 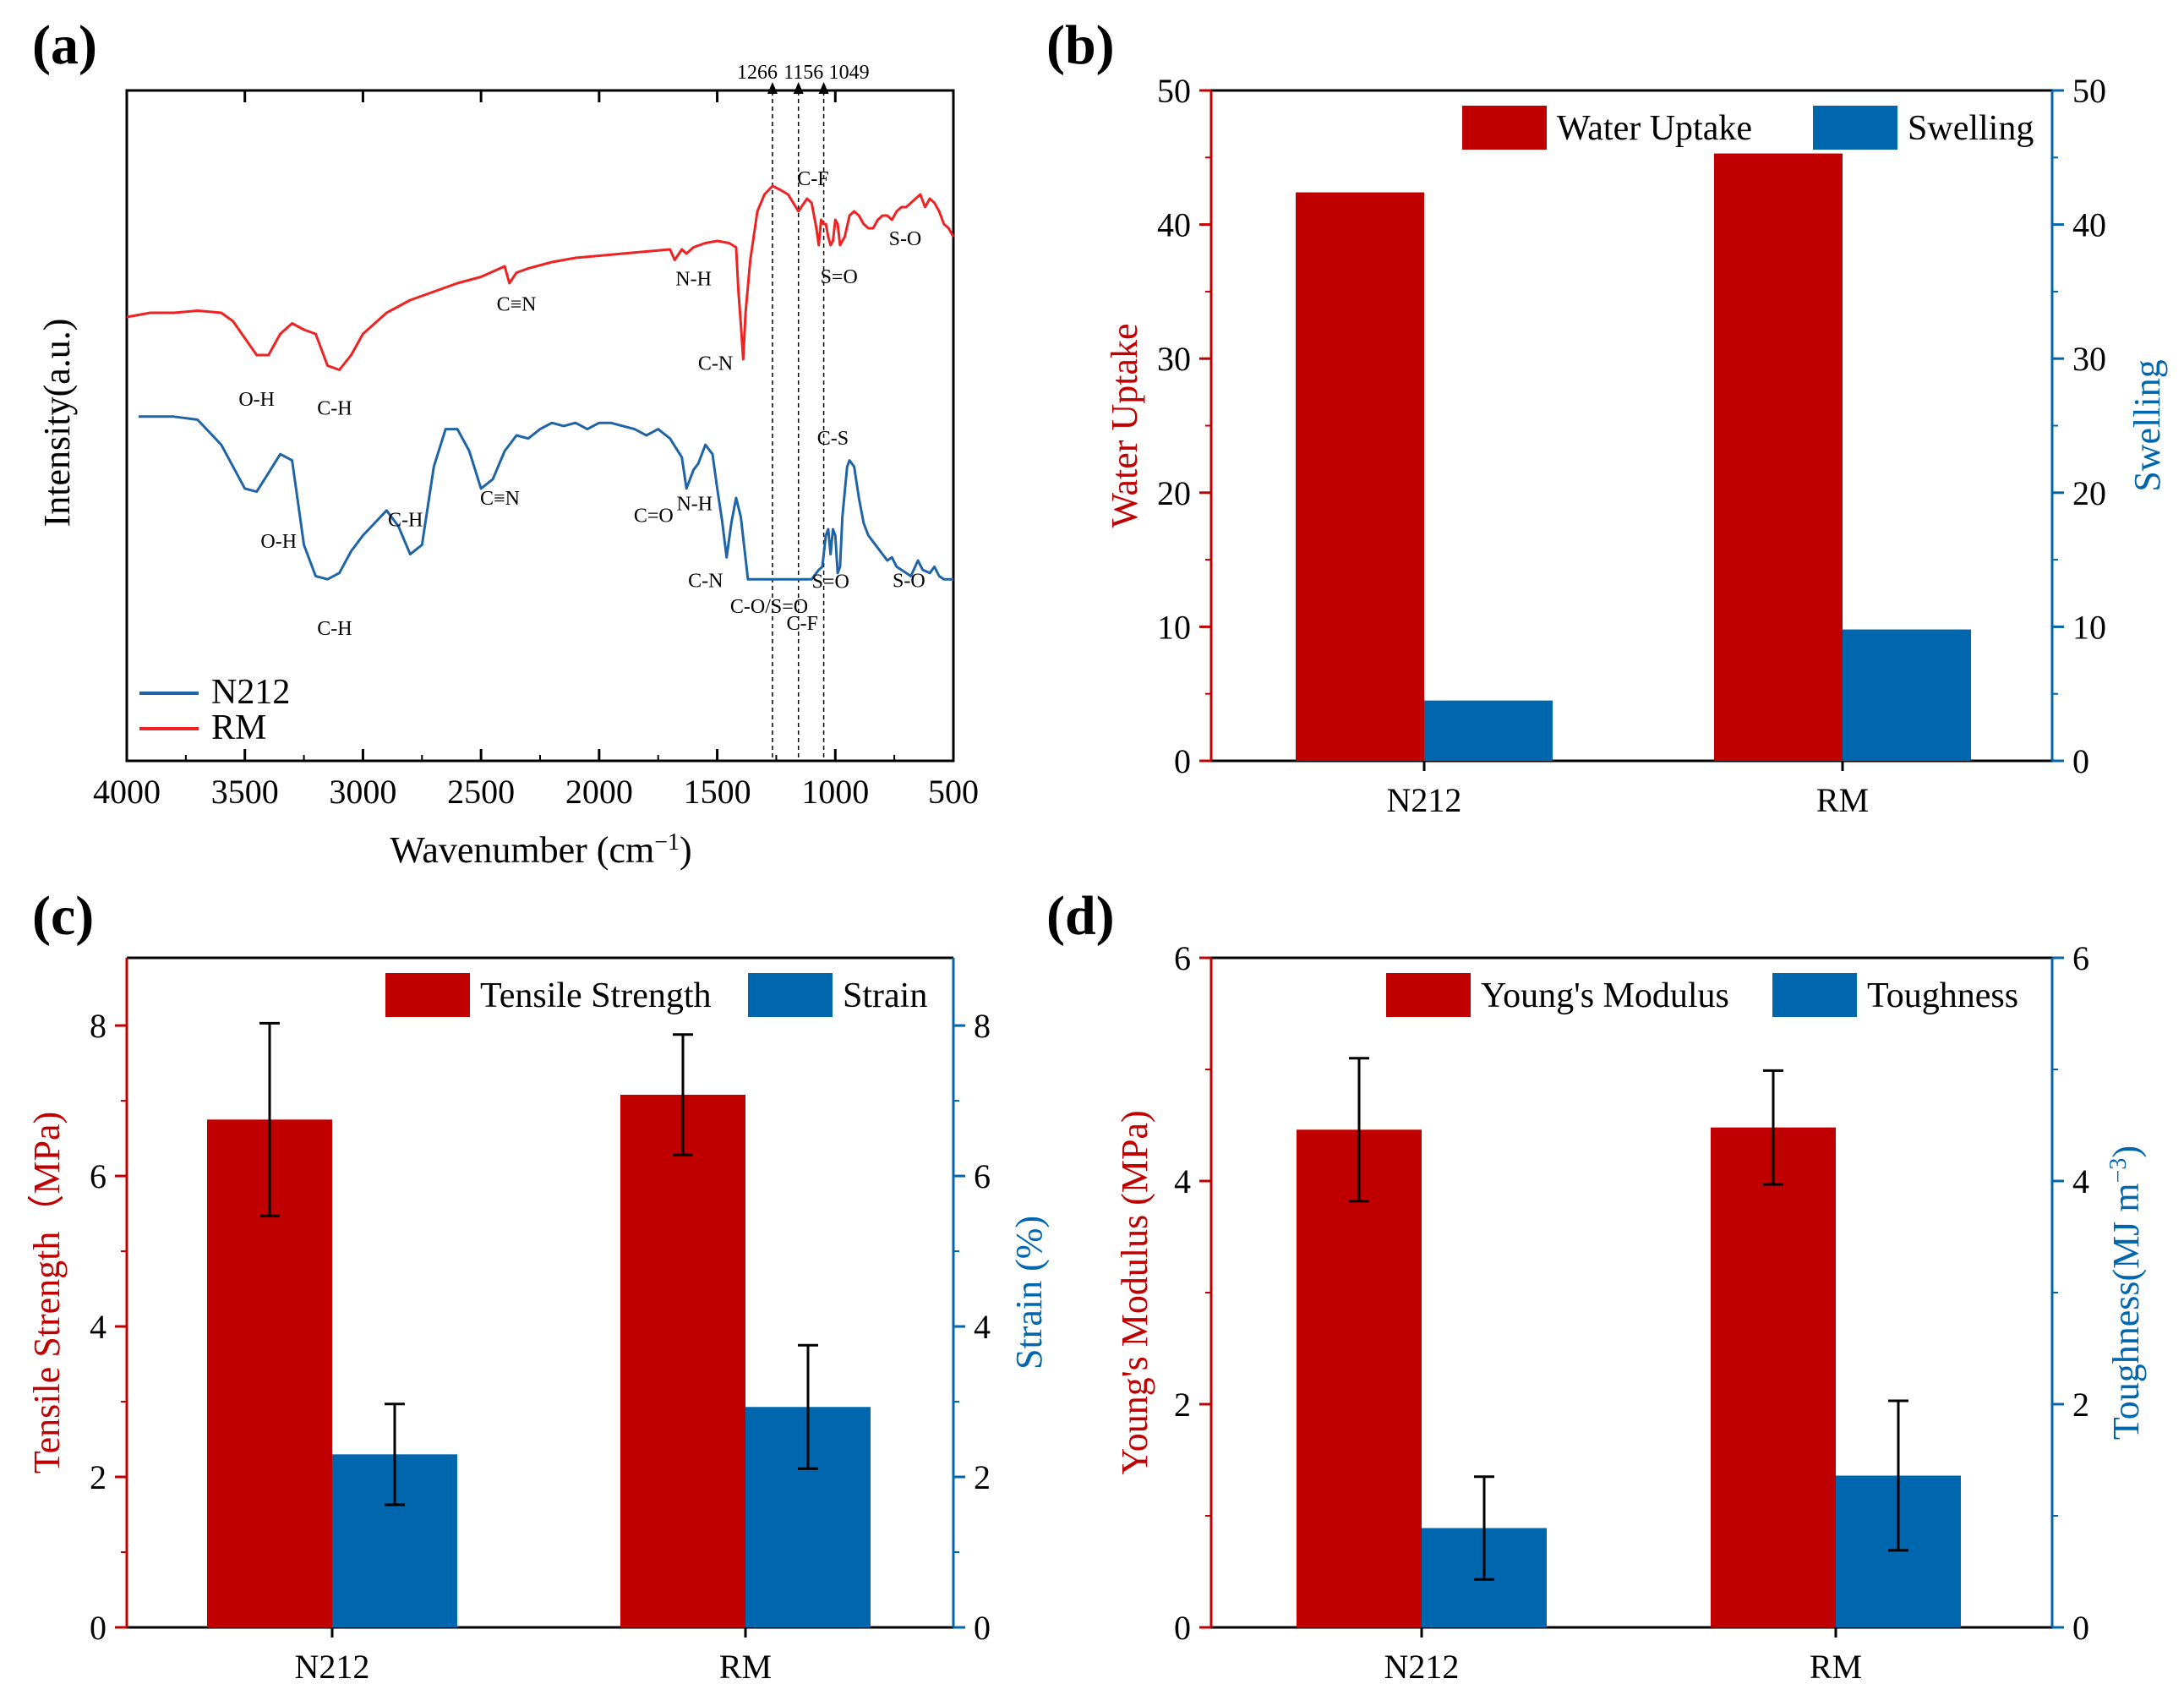 I want to click on legend: Tensile Strength Strain, so click(x=656, y=995).